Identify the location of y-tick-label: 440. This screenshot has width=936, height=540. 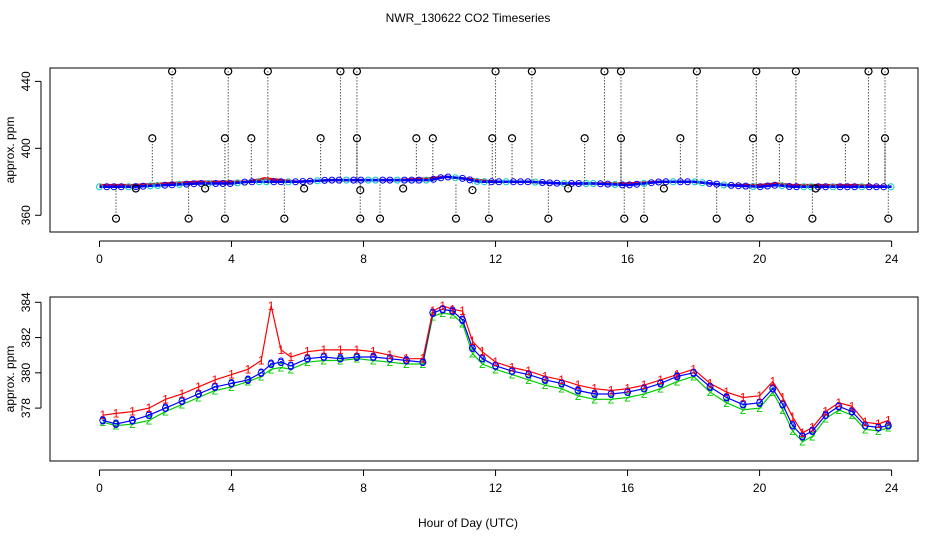
(26, 81).